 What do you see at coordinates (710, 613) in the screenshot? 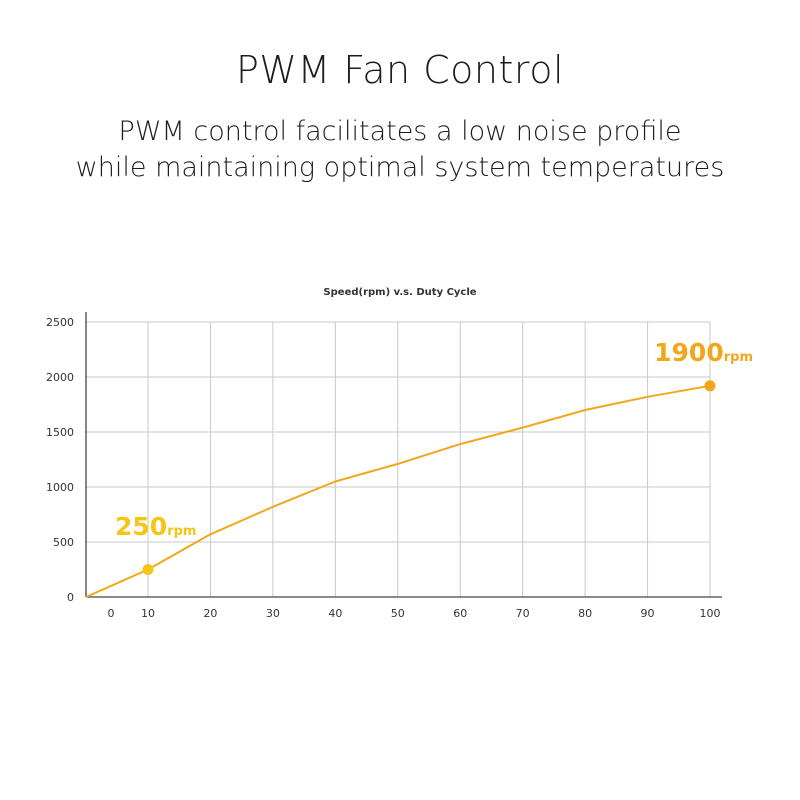
I see `x-tick-label: 100` at bounding box center [710, 613].